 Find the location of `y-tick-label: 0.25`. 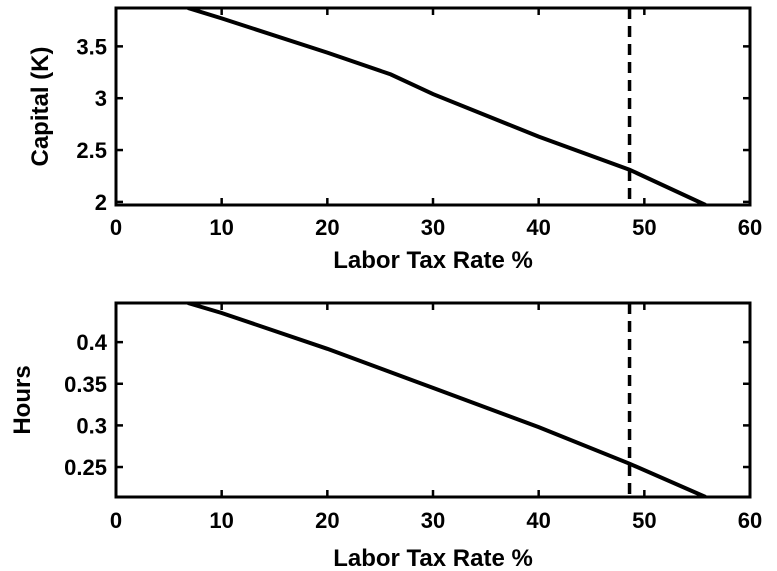

y-tick-label: 0.25 is located at coordinates (85, 467).